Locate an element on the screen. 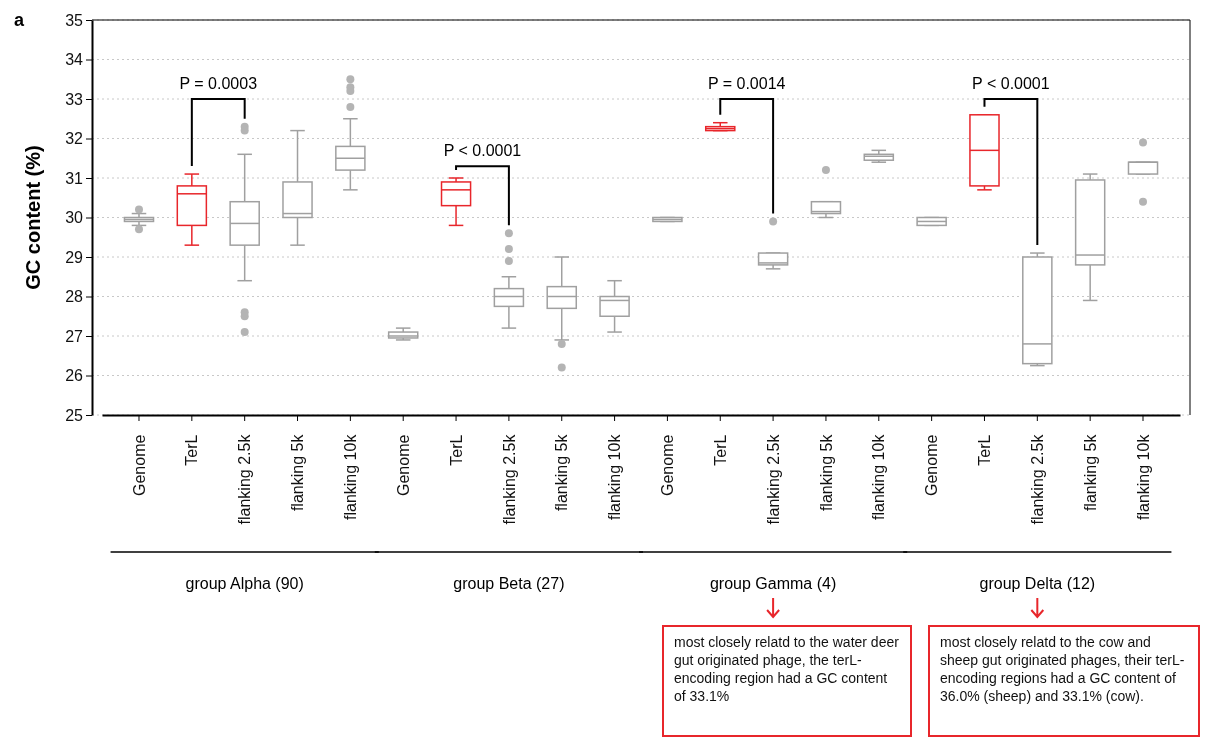  text: most closely relatd to the cow and sheep gut originated phages, their terL-encoding regions had a GC content of 36.0% (sheep) and 33.1% (cow). is located at coordinates (1064, 681).